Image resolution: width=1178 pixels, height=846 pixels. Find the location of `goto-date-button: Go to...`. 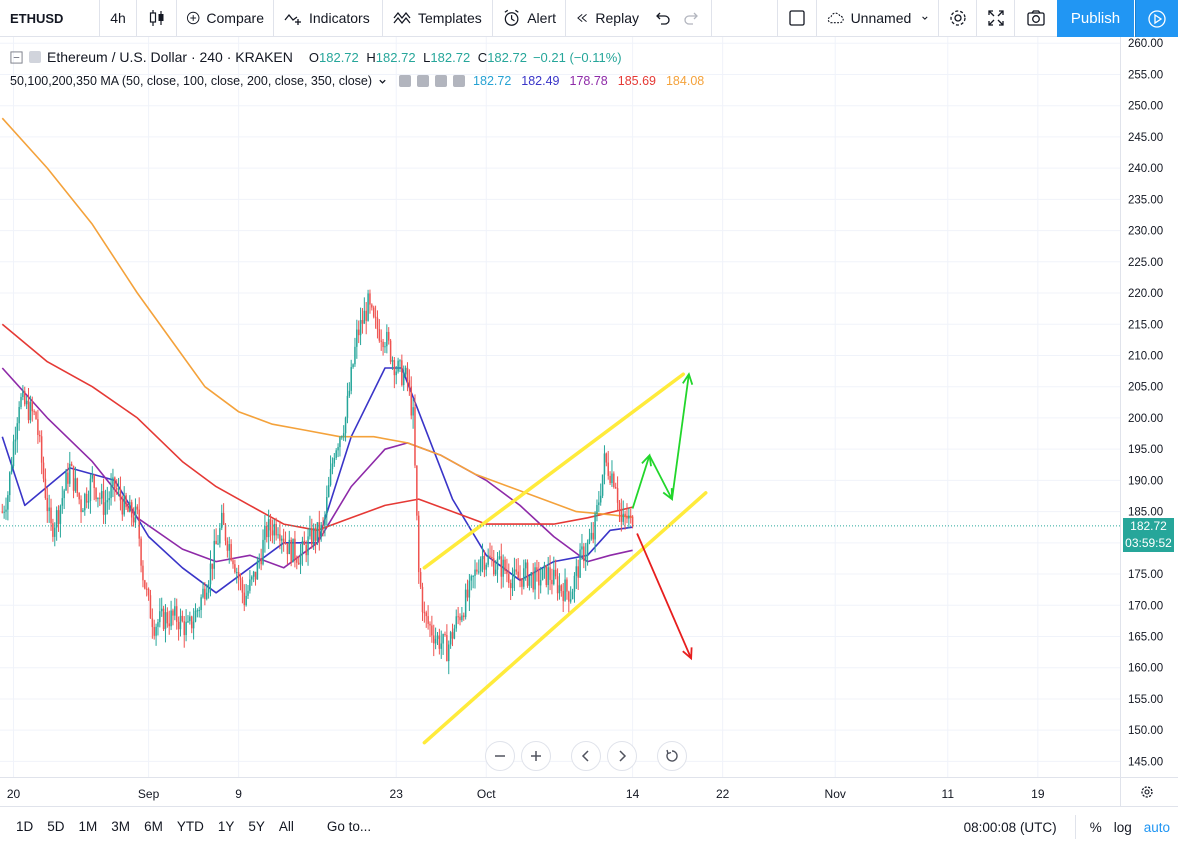

goto-date-button: Go to... is located at coordinates (349, 826).